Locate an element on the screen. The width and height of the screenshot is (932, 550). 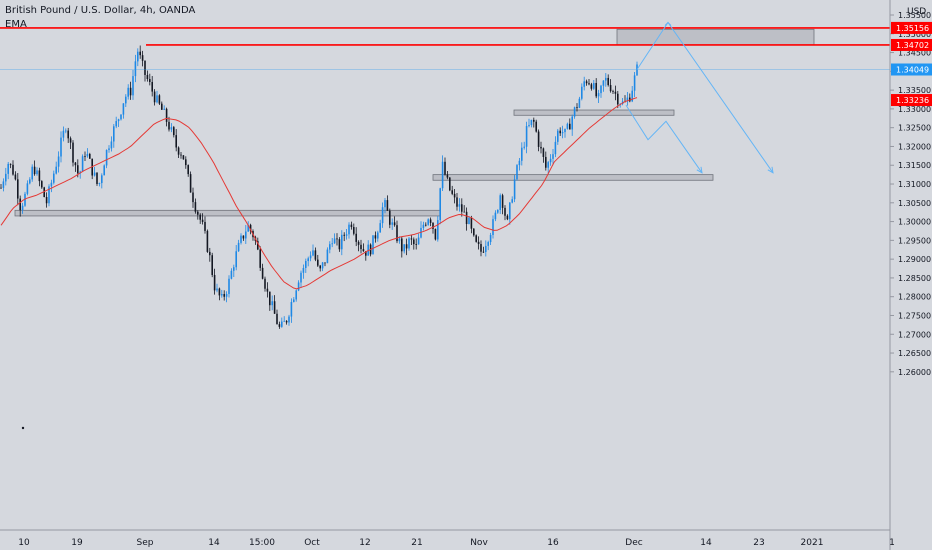
y-tick-label: 1.32000 is located at coordinates (914, 146).